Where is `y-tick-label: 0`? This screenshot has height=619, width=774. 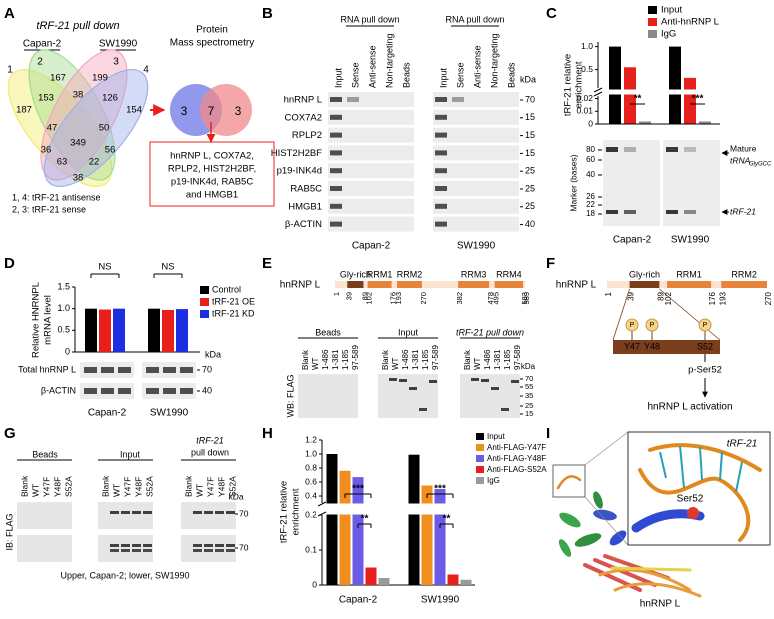 y-tick-label: 0 is located at coordinates (590, 123).